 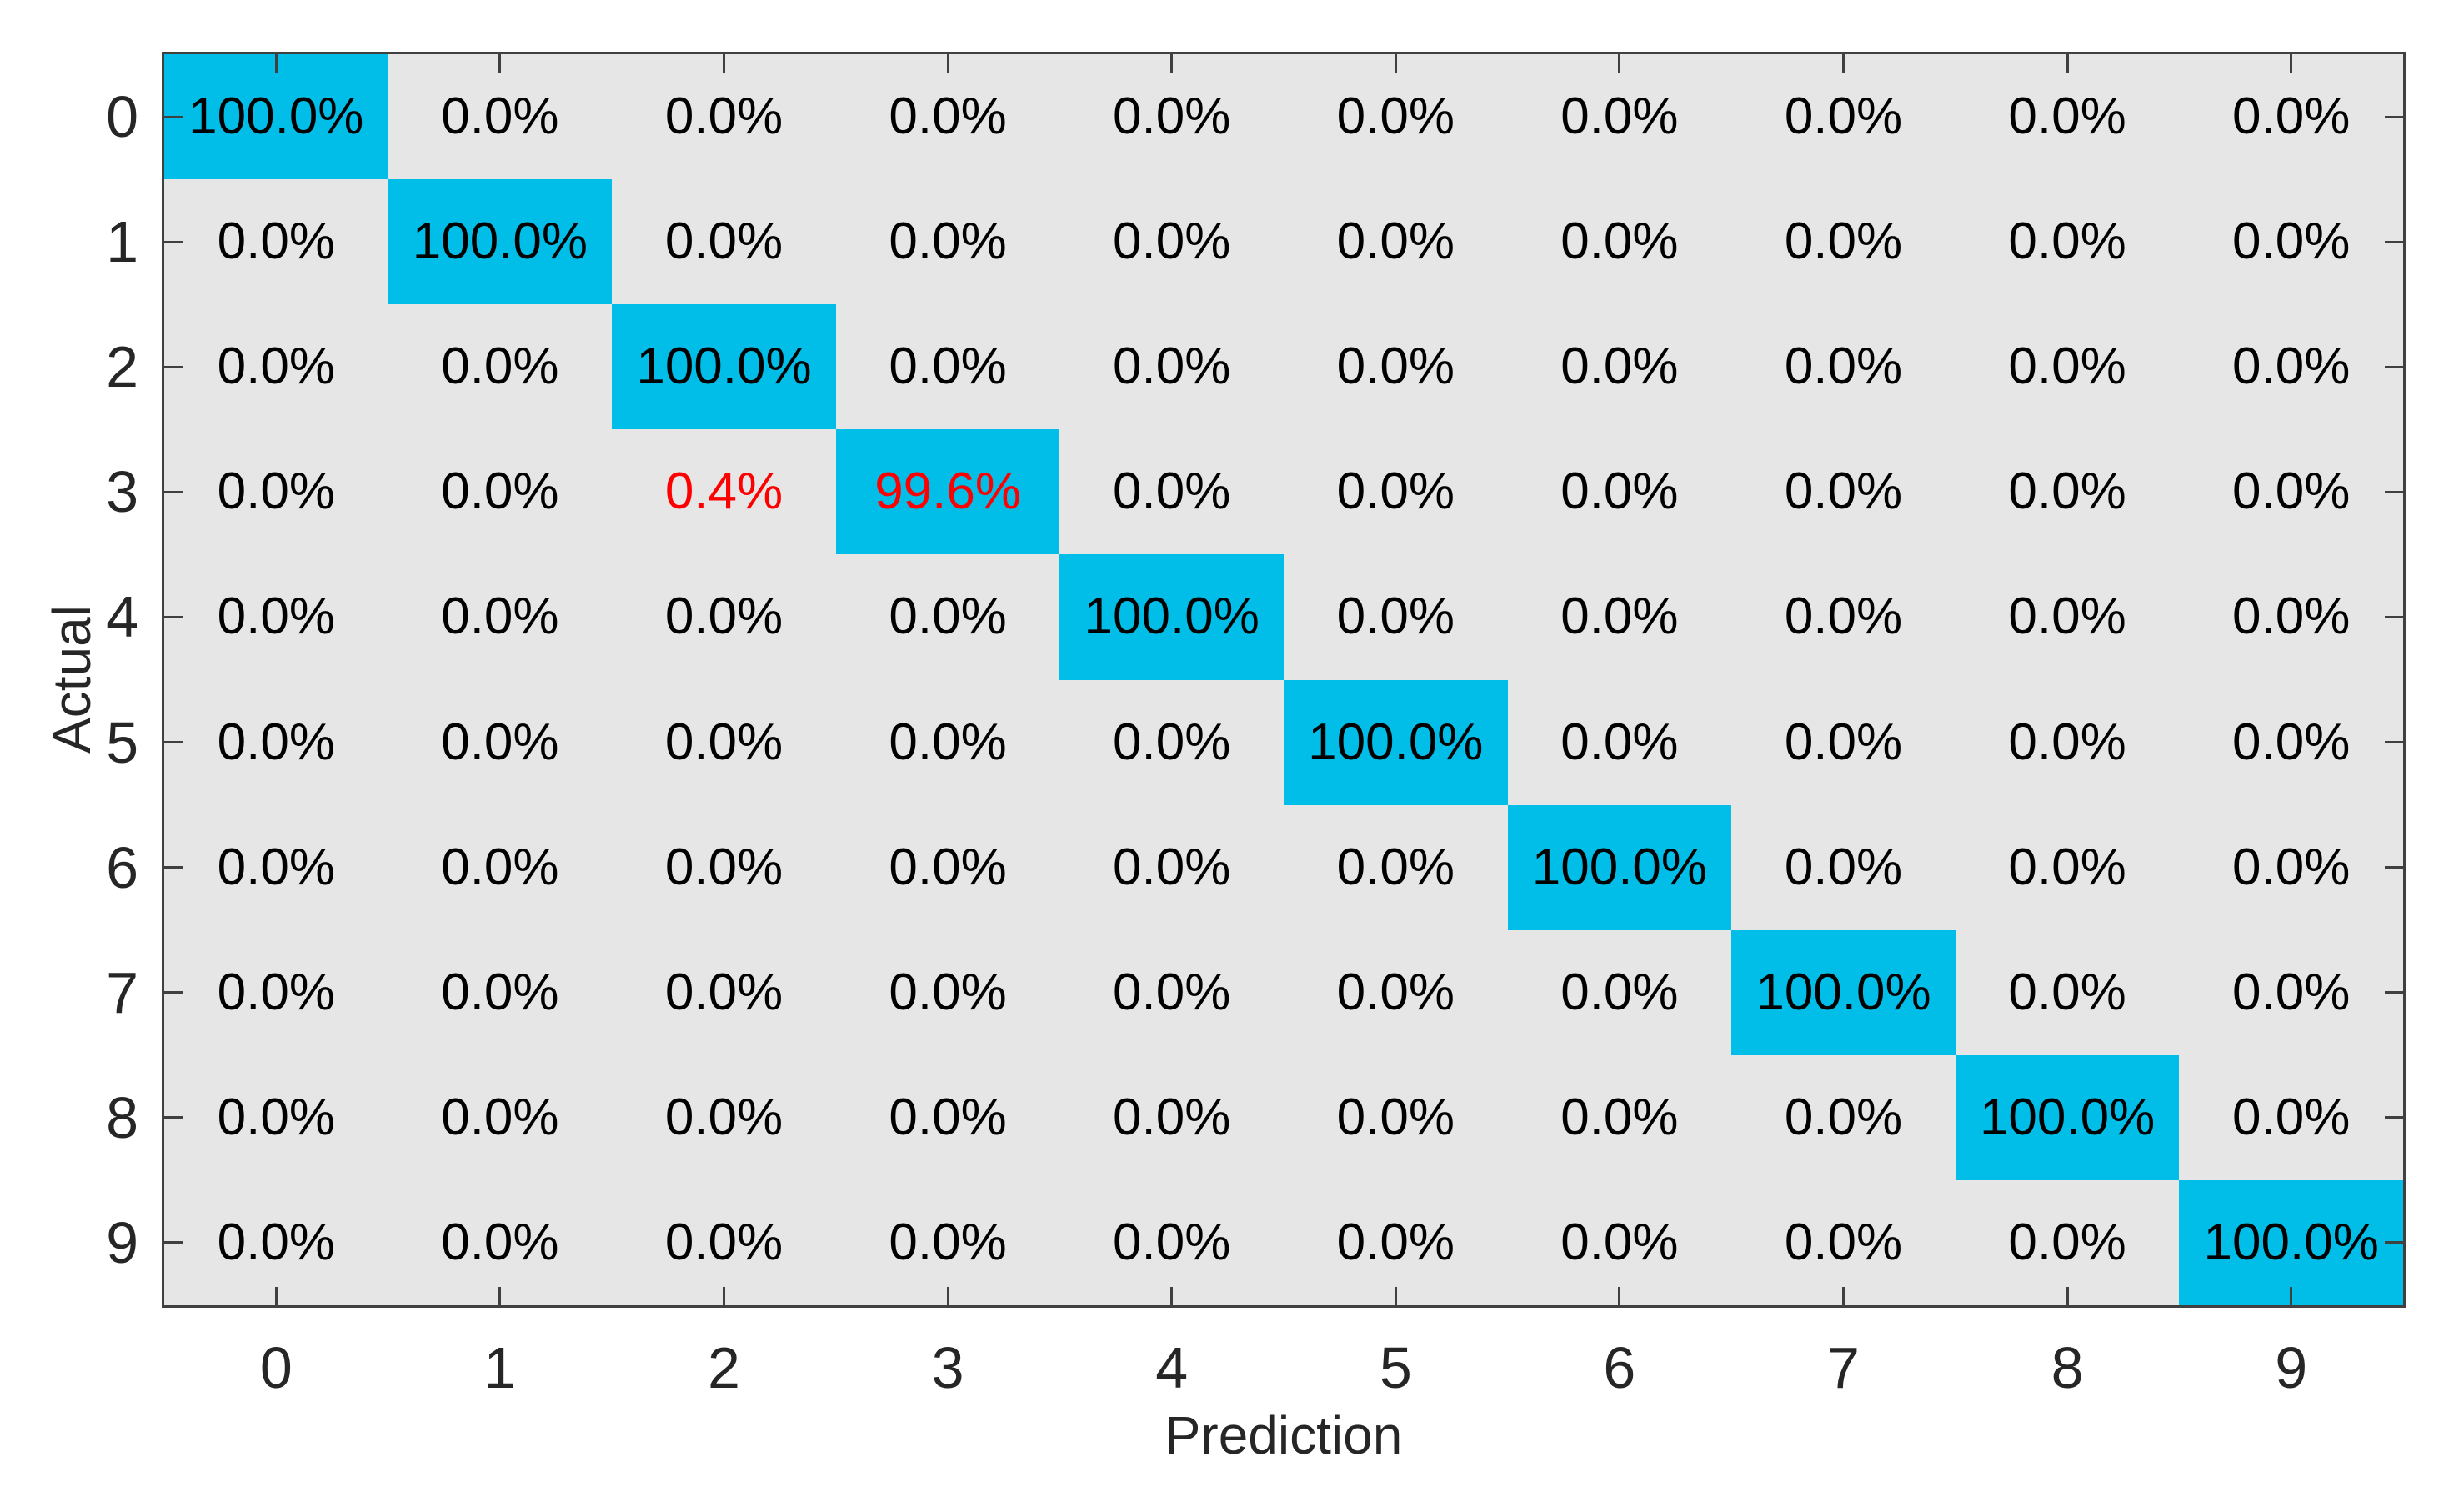 What do you see at coordinates (1620, 1367) in the screenshot?
I see `x-tick-label: 6` at bounding box center [1620, 1367].